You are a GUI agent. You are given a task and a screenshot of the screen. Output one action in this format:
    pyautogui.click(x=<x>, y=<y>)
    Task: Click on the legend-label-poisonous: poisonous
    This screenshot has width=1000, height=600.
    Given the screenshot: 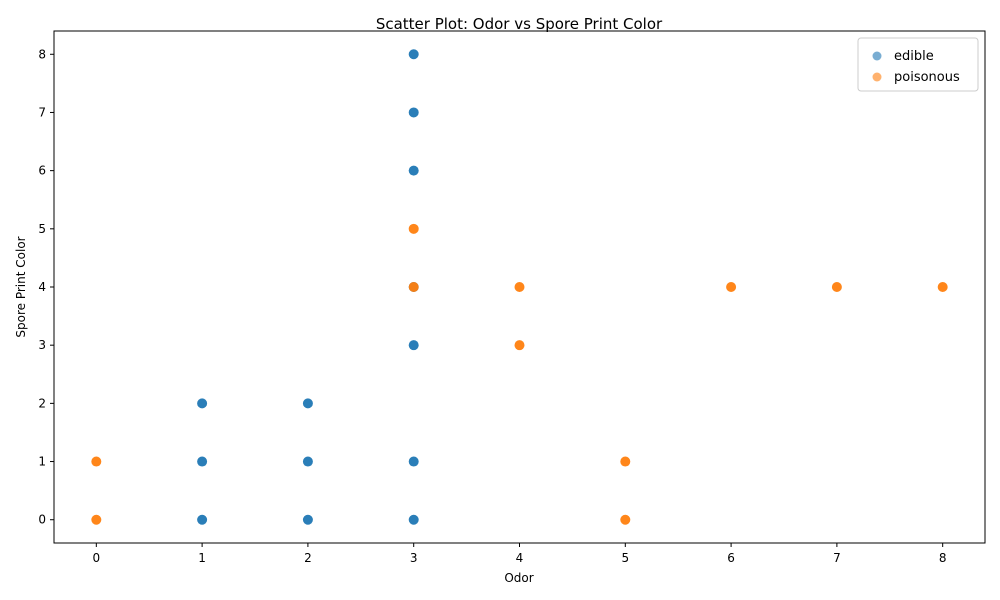 What is the action you would take?
    pyautogui.click(x=927, y=77)
    